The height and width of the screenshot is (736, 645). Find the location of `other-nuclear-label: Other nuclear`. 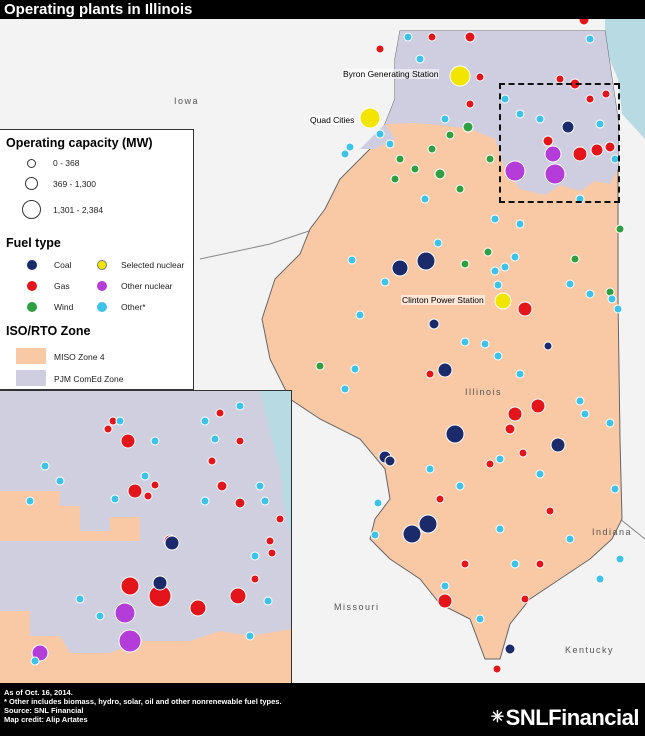

other-nuclear-label: Other nuclear is located at coordinates (147, 286).